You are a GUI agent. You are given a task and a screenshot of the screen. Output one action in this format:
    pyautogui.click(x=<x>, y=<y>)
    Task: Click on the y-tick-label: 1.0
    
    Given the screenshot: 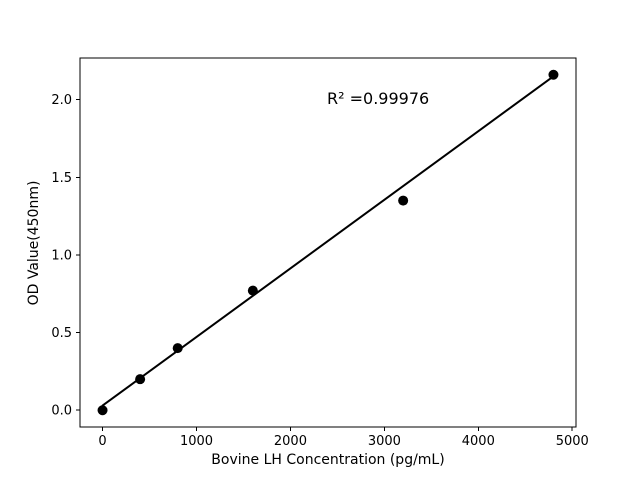 What is the action you would take?
    pyautogui.click(x=61, y=255)
    